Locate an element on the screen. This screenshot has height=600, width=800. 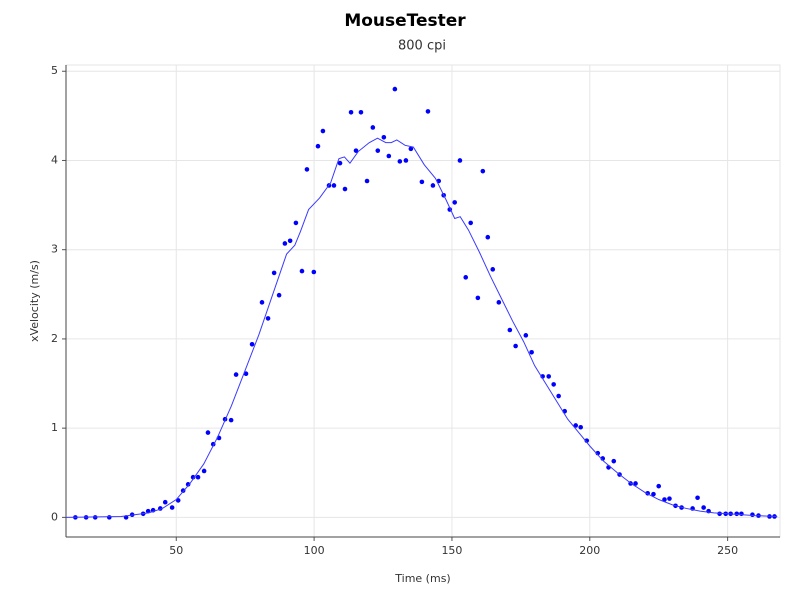
y-tick-label: 1 is located at coordinates (54, 427).